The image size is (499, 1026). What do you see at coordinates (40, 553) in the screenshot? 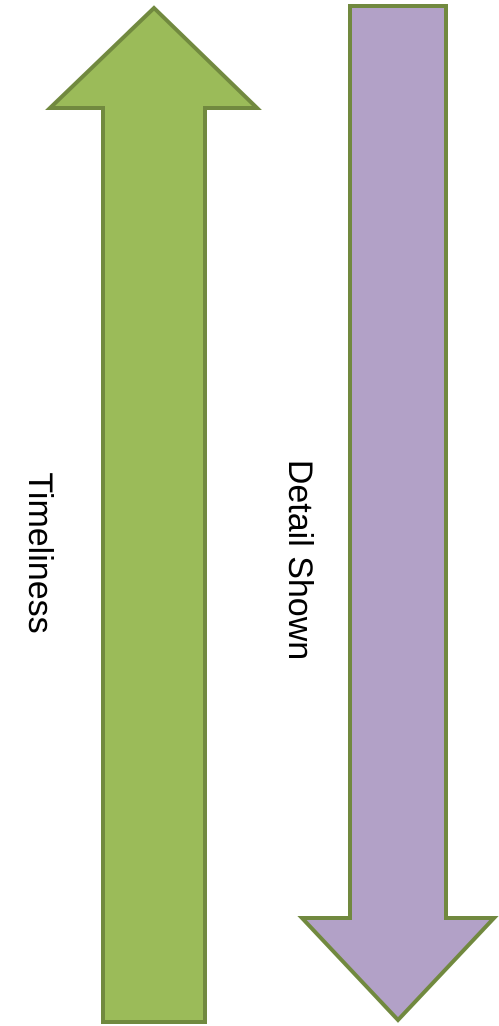
I see `timeliness-label: Timeliness` at bounding box center [40, 553].